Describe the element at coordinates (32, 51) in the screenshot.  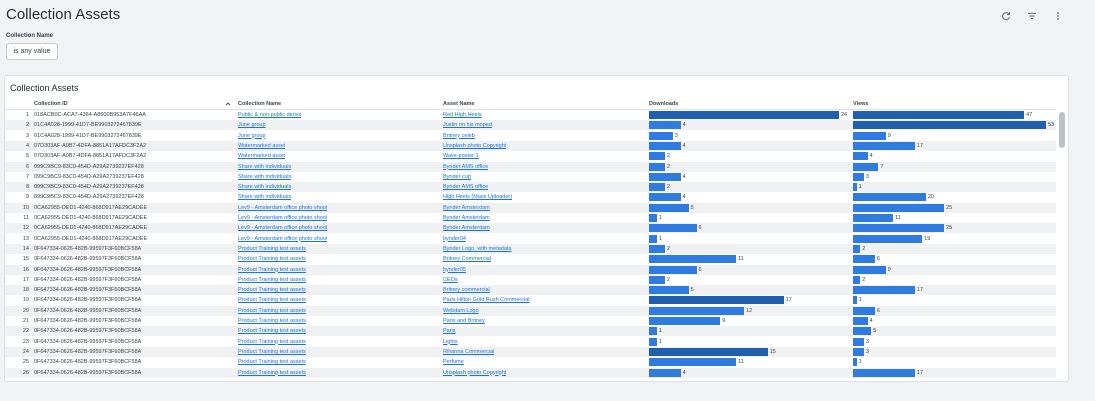
I see `filter-value-button: is any value` at that location.